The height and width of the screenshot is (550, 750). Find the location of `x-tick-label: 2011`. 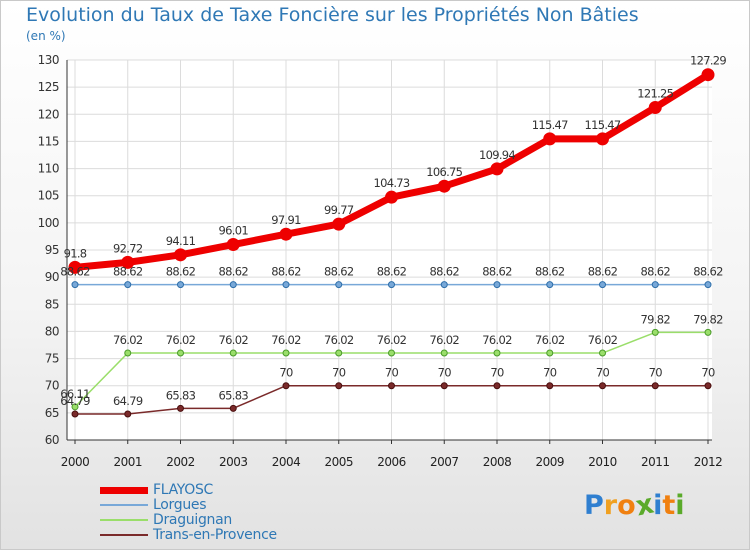

x-tick-label: 2011 is located at coordinates (655, 462).